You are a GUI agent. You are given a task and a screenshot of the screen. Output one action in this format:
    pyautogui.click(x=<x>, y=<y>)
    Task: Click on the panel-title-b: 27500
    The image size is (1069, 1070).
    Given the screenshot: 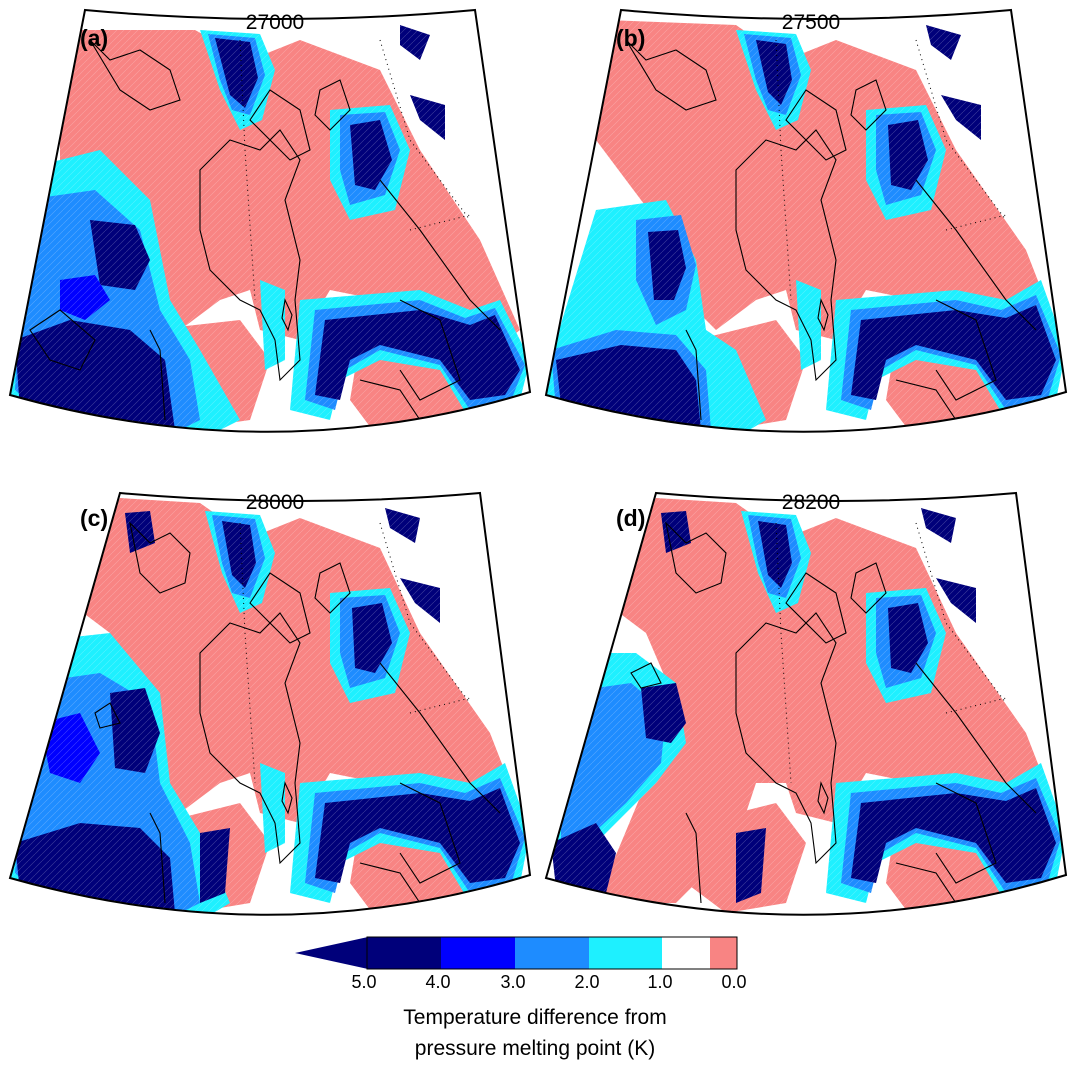 What is the action you would take?
    pyautogui.click(x=811, y=22)
    